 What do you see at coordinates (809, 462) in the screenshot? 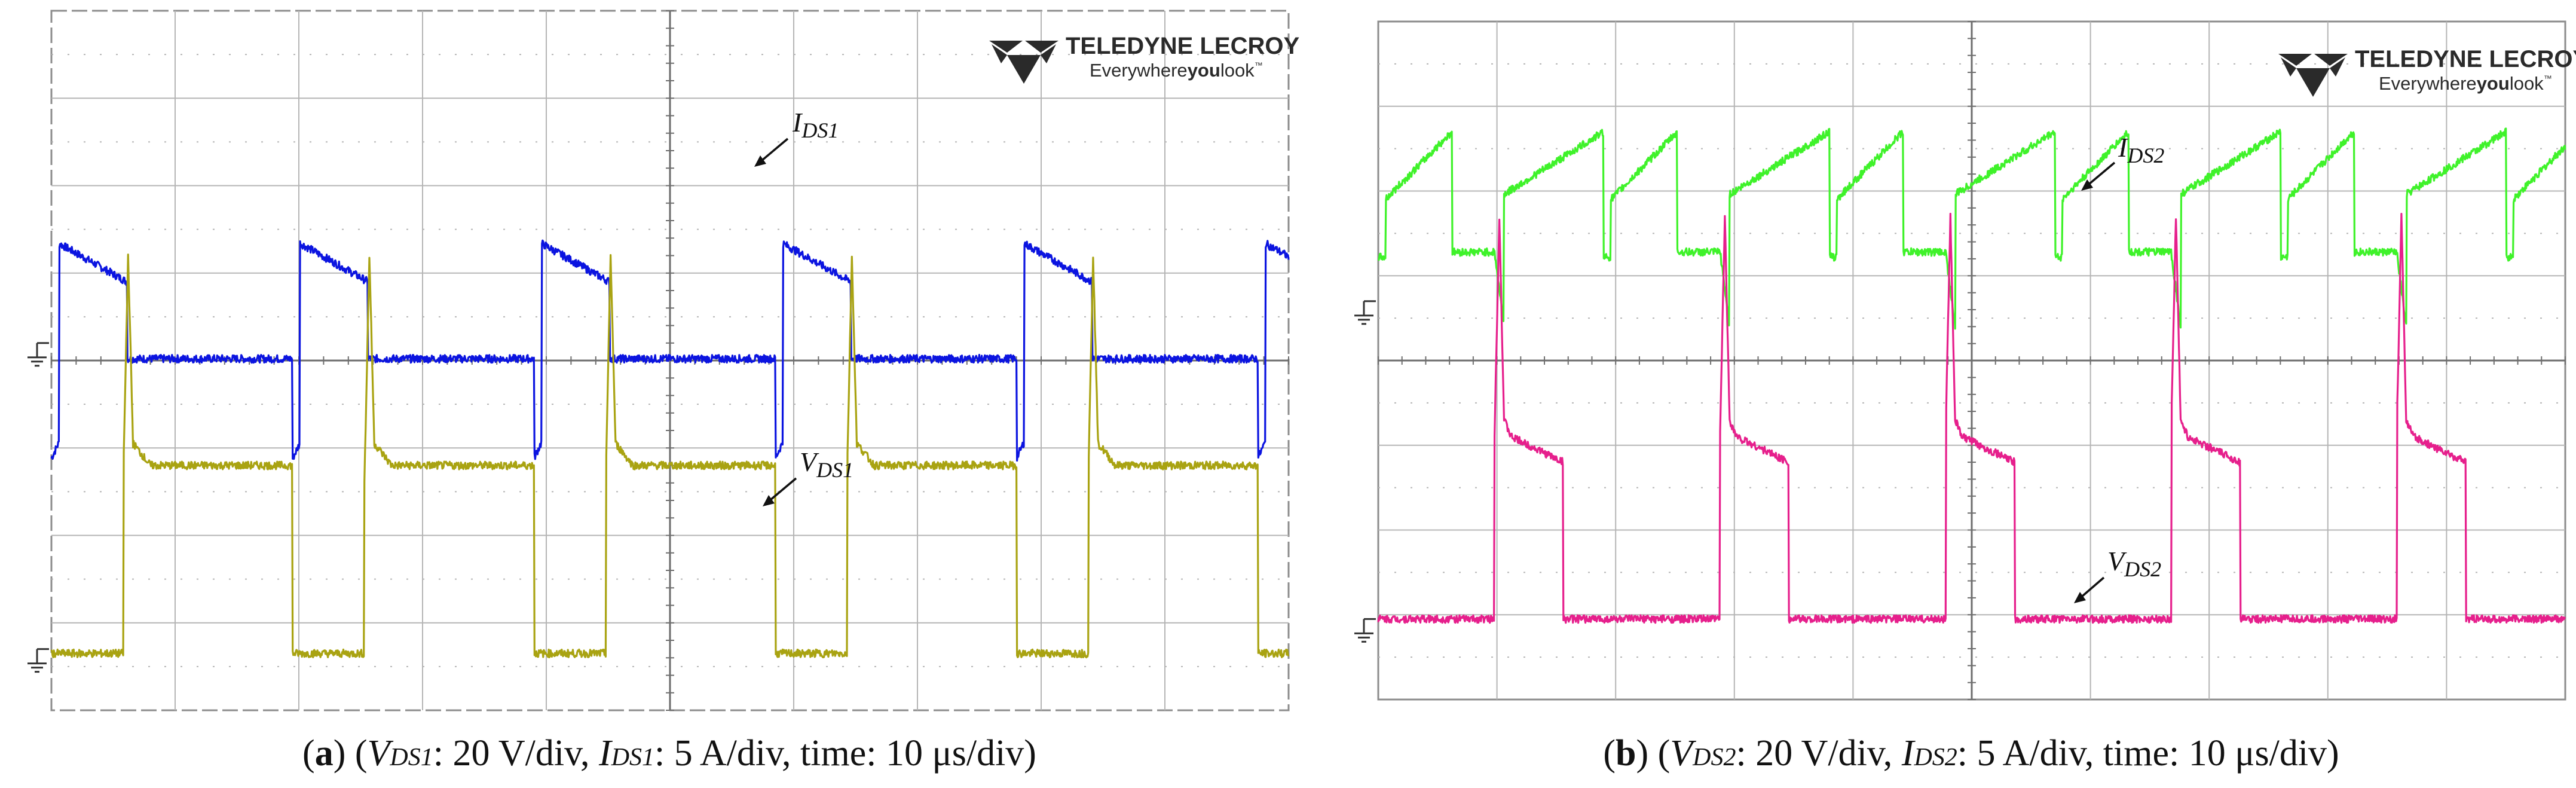
I see `annotation-vds1-main: V` at bounding box center [809, 462].